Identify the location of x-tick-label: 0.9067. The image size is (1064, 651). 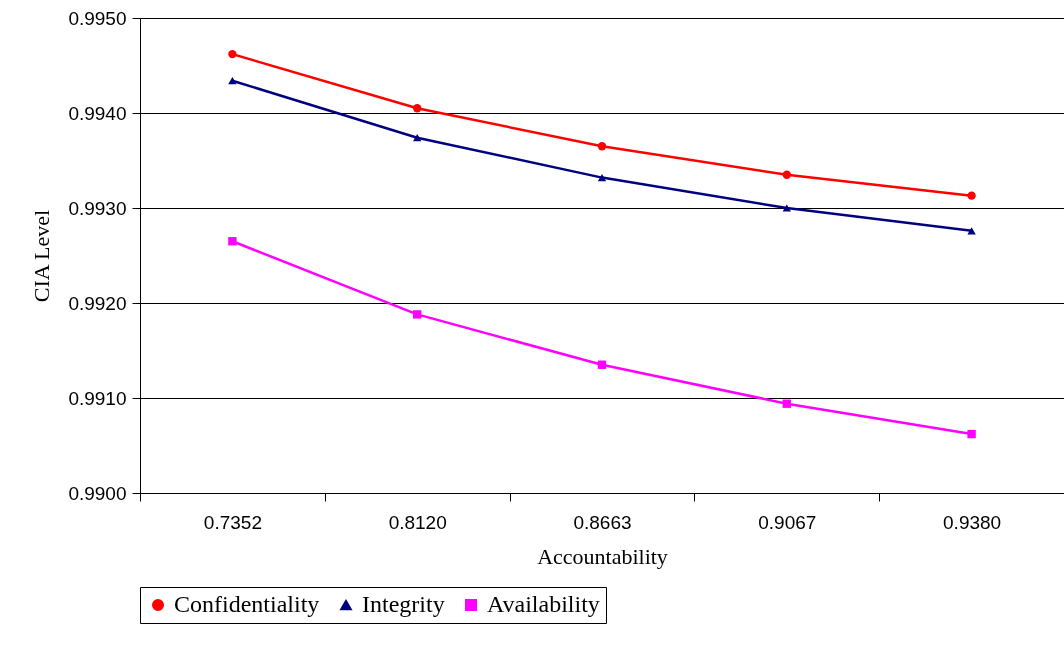
(787, 522).